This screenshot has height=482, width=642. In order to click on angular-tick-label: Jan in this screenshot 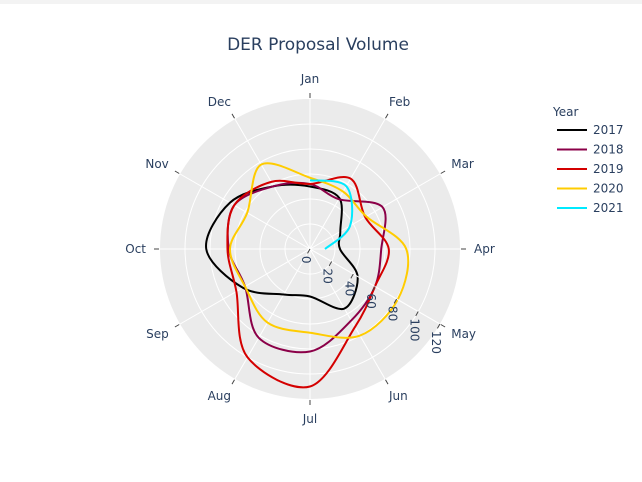, I will do `click(310, 79)`.